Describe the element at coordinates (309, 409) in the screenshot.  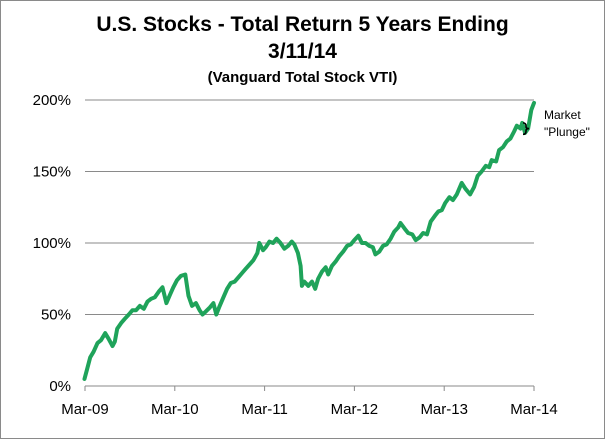
I see `x-tick-labels: Mar-09 Mar-10 Mar-11 Mar-12 Mar-13 Mar-14` at that location.